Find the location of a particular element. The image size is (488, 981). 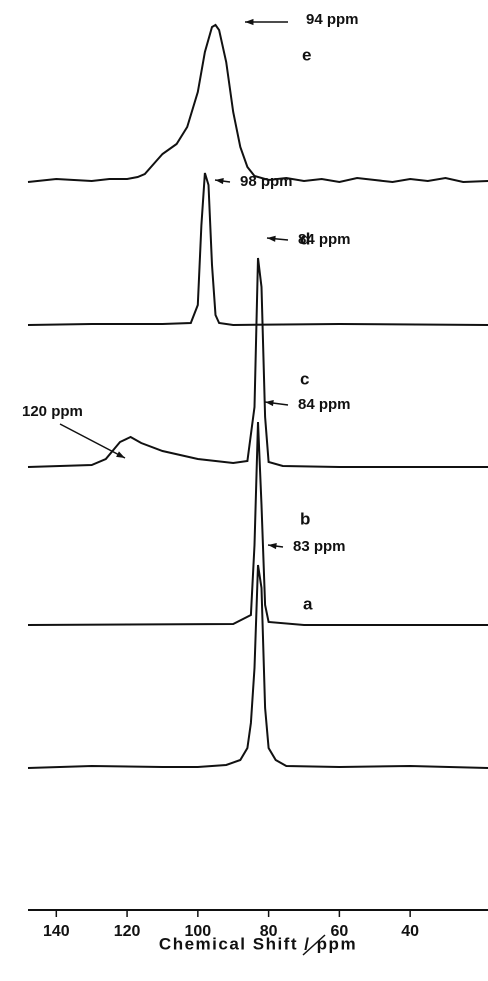

x-tick-label: 60 is located at coordinates (339, 931).